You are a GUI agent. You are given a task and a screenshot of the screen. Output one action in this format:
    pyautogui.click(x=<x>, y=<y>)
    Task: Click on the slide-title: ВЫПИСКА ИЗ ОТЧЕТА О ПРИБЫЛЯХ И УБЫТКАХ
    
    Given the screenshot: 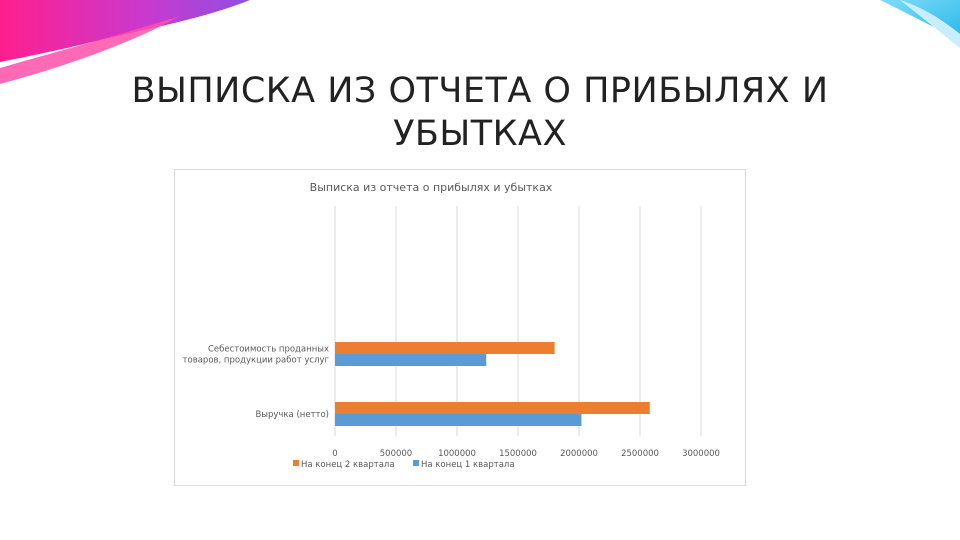 What is the action you would take?
    pyautogui.click(x=480, y=112)
    